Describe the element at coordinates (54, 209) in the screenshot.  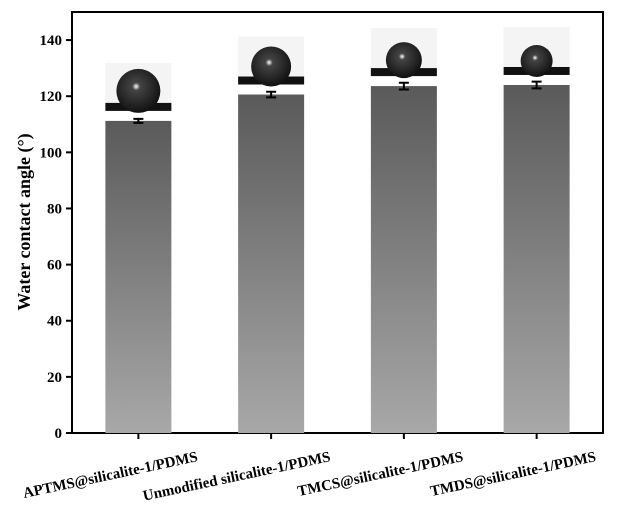
I see `y-tick-label: 80` at that location.